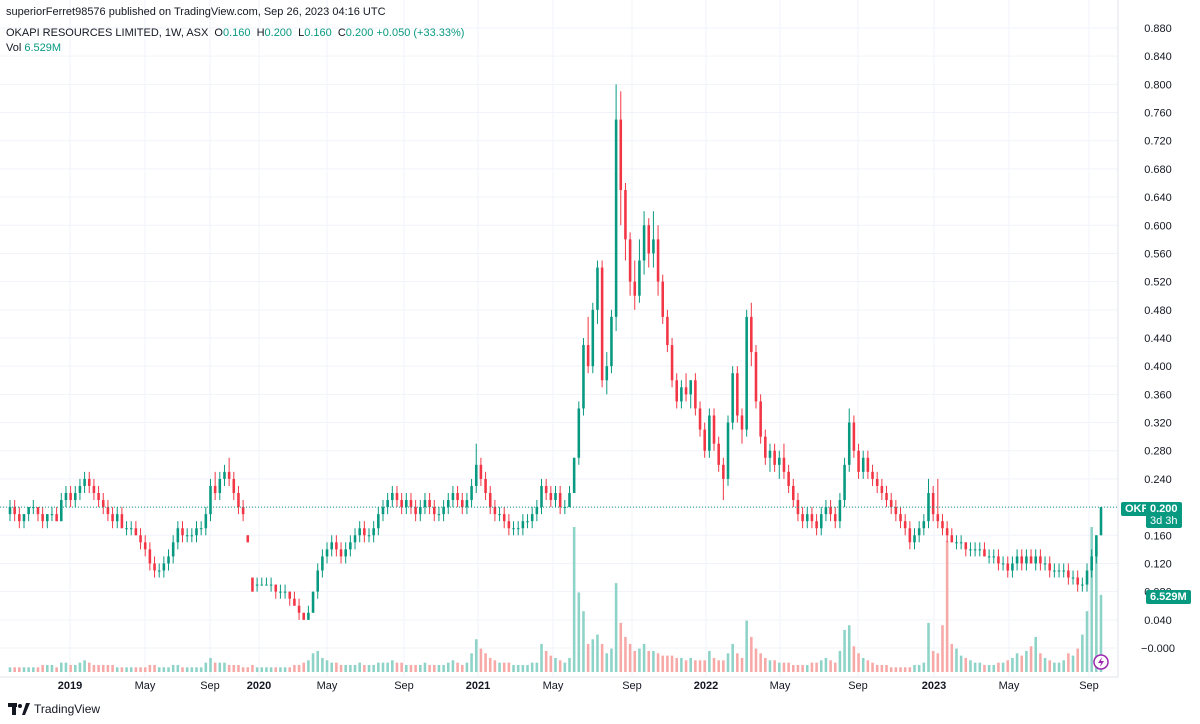  What do you see at coordinates (420, 33) in the screenshot?
I see `change-value: +0.050 (+33.33%)` at bounding box center [420, 33].